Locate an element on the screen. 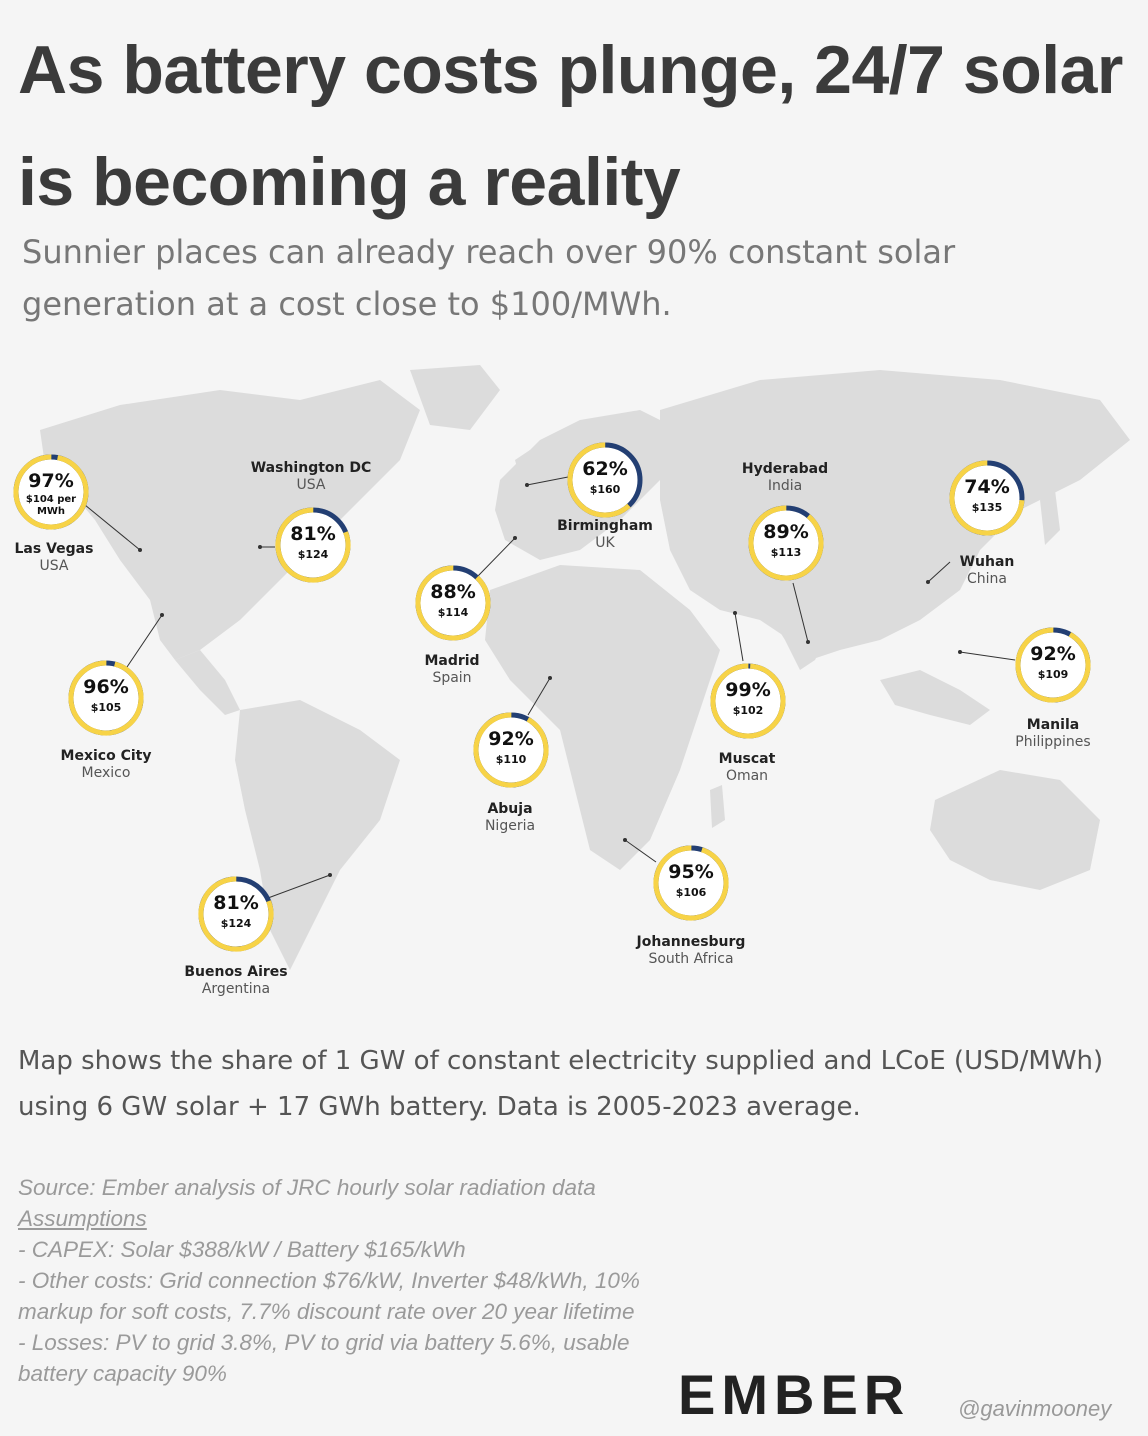 The height and width of the screenshot is (1436, 1148). city-name: Hyderabad is located at coordinates (785, 469).